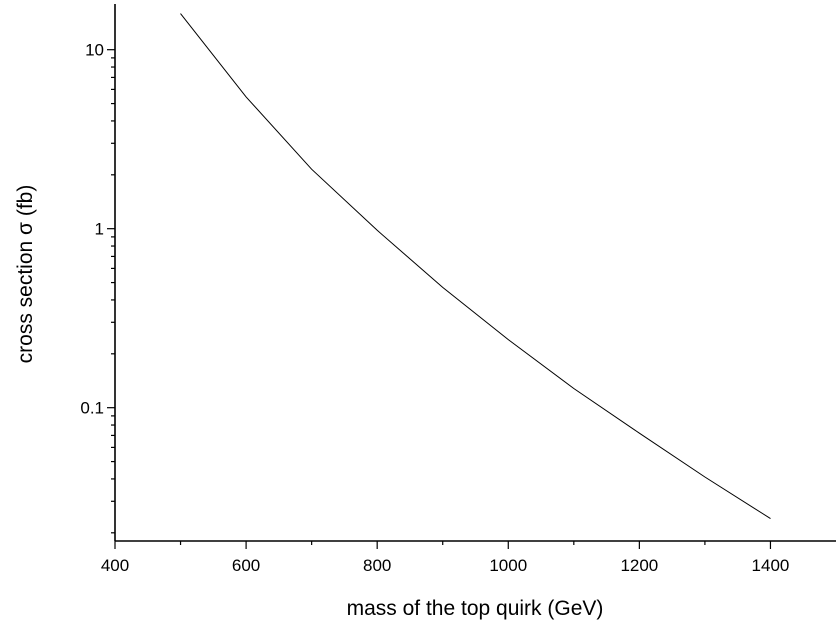 The height and width of the screenshot is (629, 836). What do you see at coordinates (475, 608) in the screenshot?
I see `x-axis-title: mass of the top quirk (GeV)` at bounding box center [475, 608].